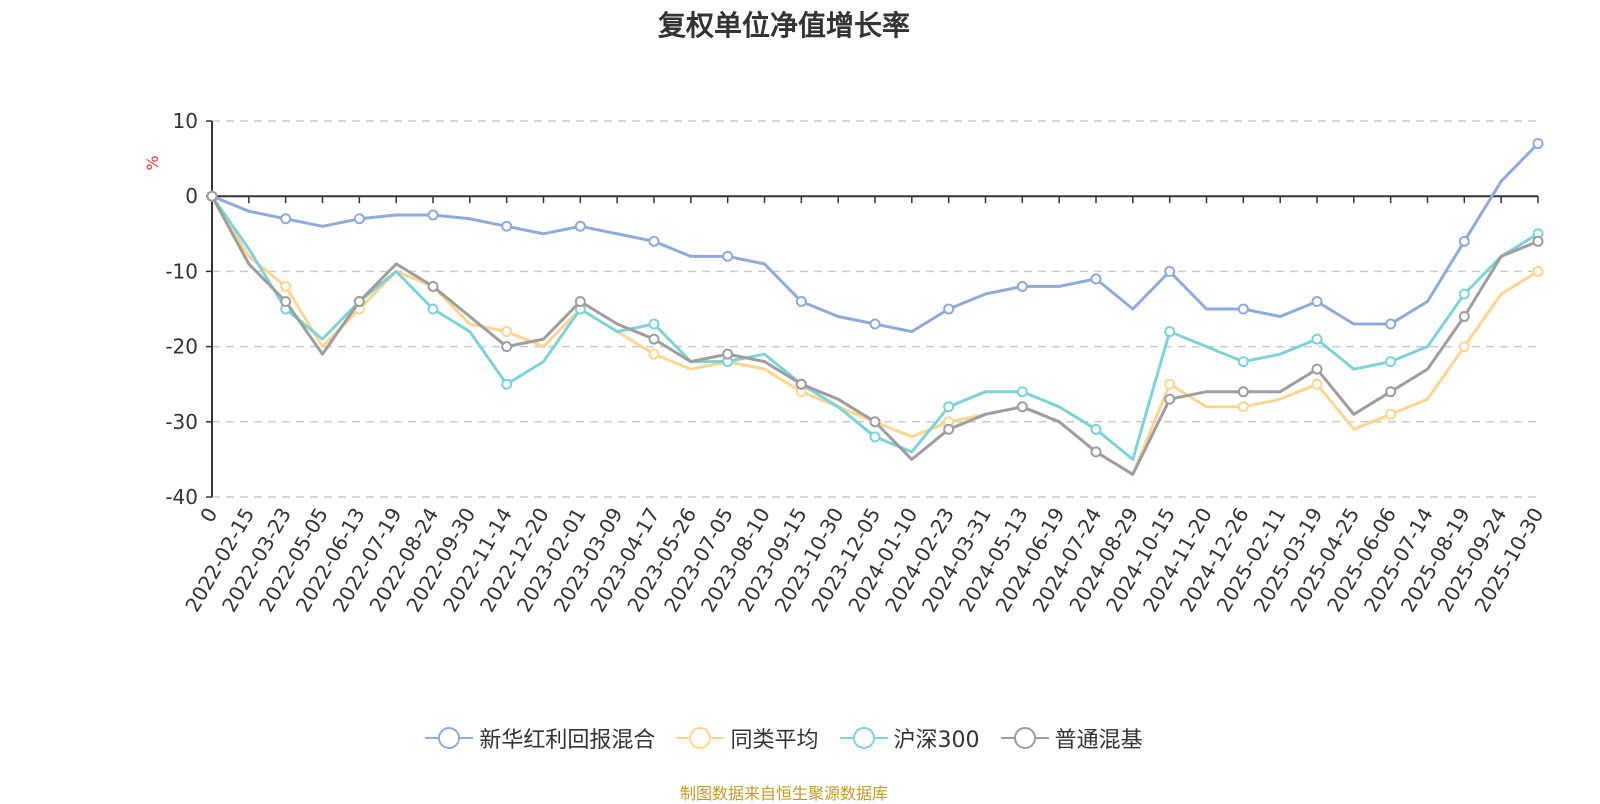 The image size is (1600, 804). I want to click on legend-item-0: 新华红利回报混合, so click(540, 738).